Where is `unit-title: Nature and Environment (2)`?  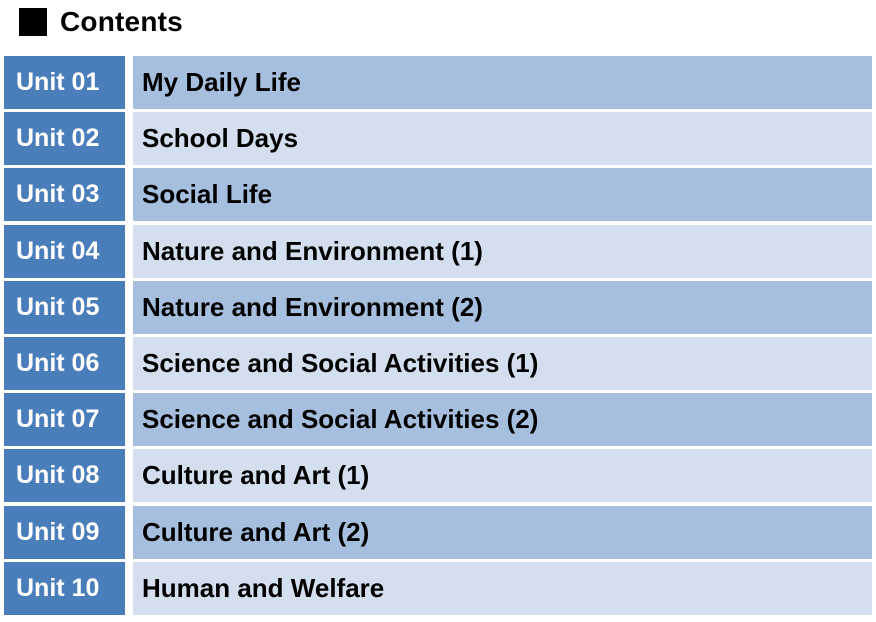 unit-title: Nature and Environment (2) is located at coordinates (502, 307).